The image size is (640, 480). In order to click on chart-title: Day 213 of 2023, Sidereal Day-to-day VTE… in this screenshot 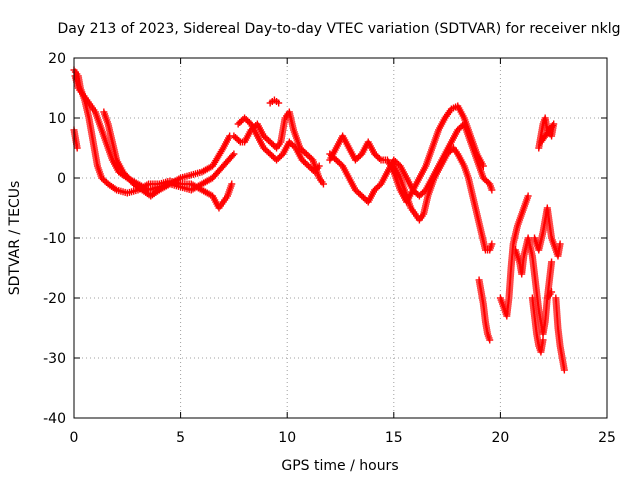, I will do `click(339, 29)`.